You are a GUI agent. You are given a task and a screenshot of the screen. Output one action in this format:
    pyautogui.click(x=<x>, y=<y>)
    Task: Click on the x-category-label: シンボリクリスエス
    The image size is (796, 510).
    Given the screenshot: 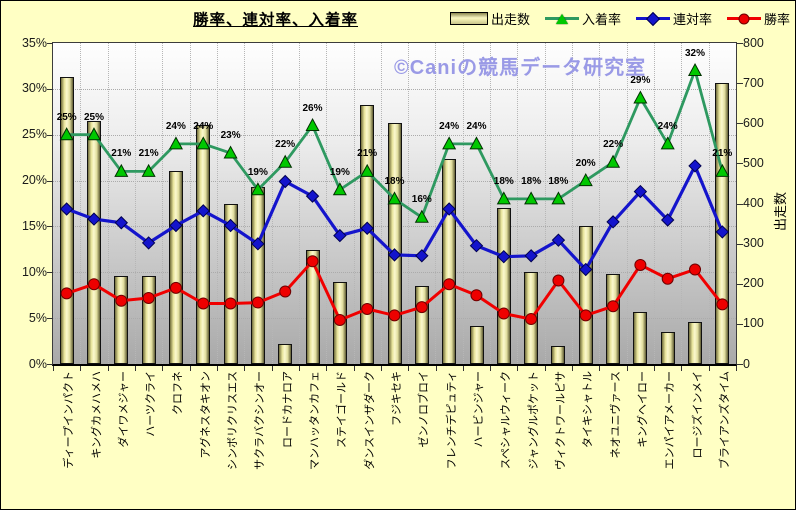 What is the action you would take?
    pyautogui.click(x=233, y=420)
    